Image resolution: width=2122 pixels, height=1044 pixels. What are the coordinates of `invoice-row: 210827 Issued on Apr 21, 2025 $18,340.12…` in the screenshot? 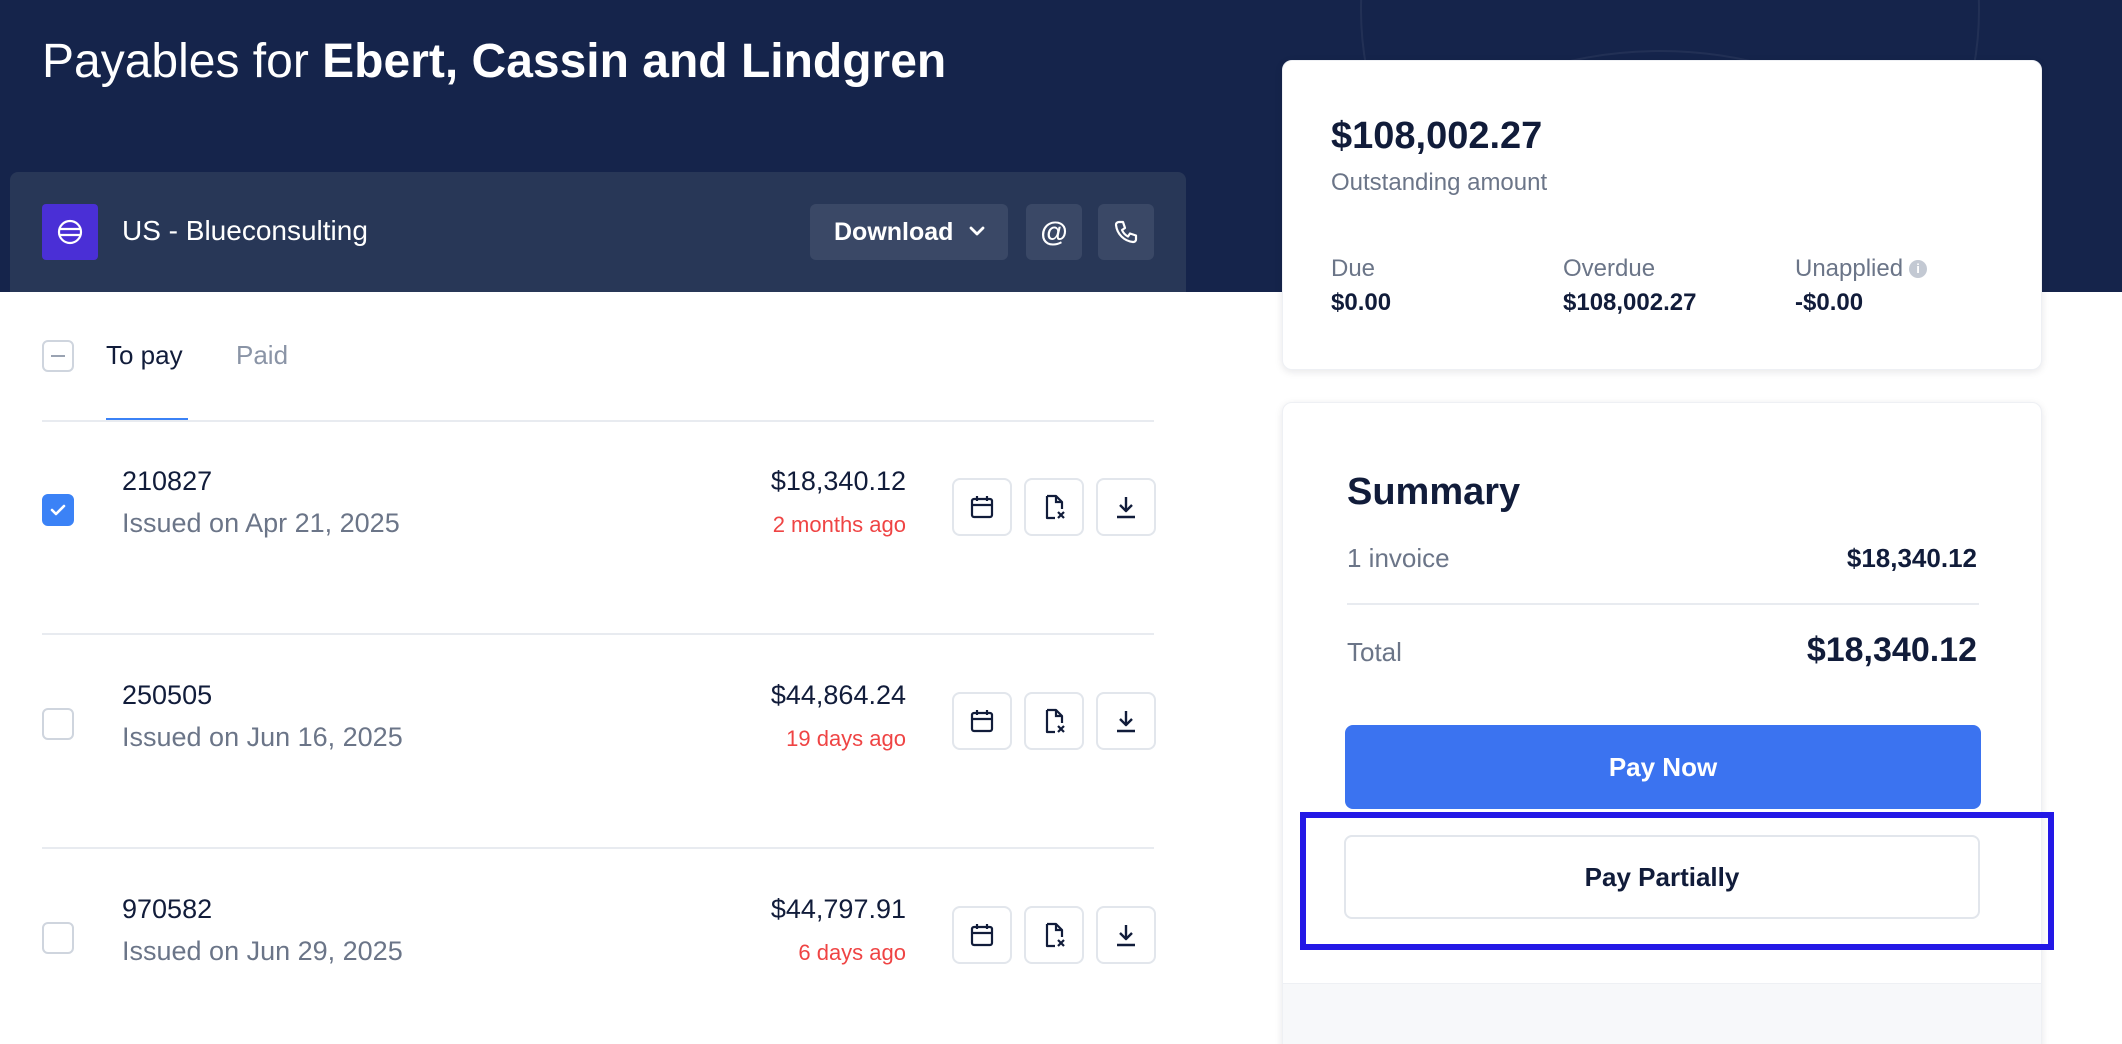 It's located at (599, 528).